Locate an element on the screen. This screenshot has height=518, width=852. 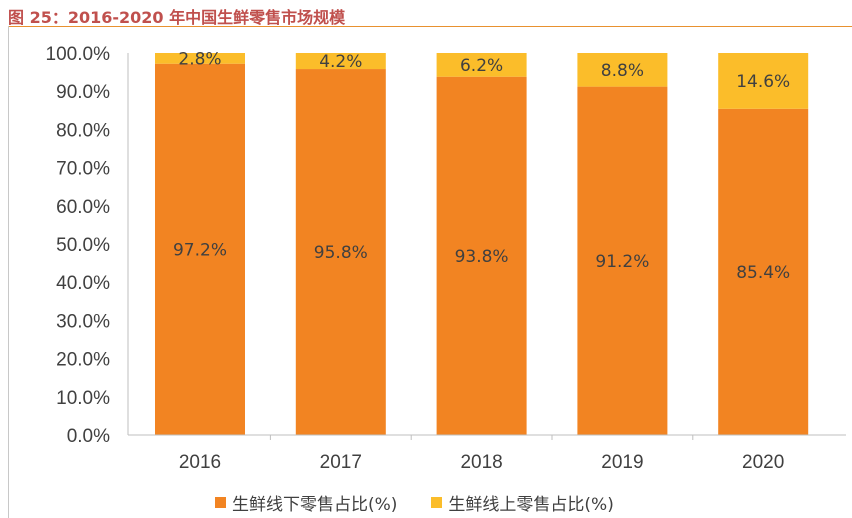
y-tick-label: 70.0% is located at coordinates (83, 169).